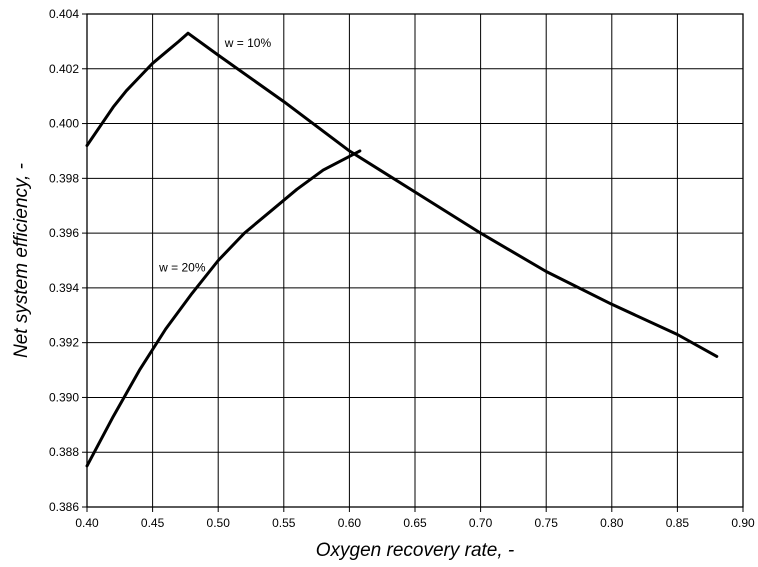 The image size is (758, 567). What do you see at coordinates (214, 155) in the screenshot?
I see `annotations: w = 10% w = 20%` at bounding box center [214, 155].